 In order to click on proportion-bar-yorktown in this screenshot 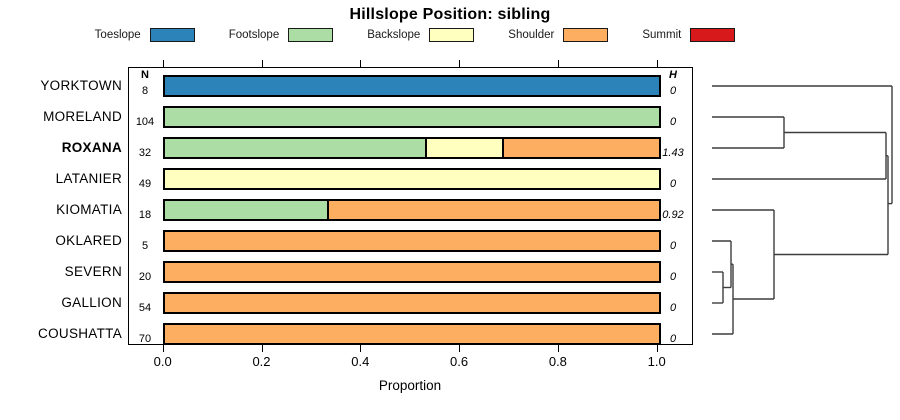, I will do `click(411, 86)`.